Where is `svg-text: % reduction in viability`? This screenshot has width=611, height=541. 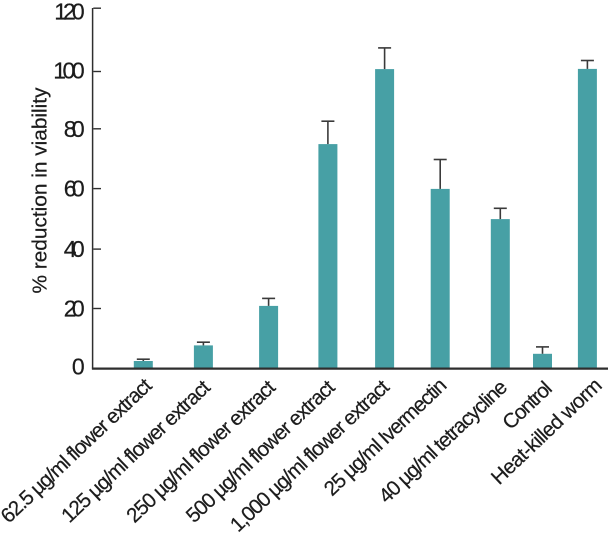 svg-text: % reduction in viability is located at coordinates (40, 190).